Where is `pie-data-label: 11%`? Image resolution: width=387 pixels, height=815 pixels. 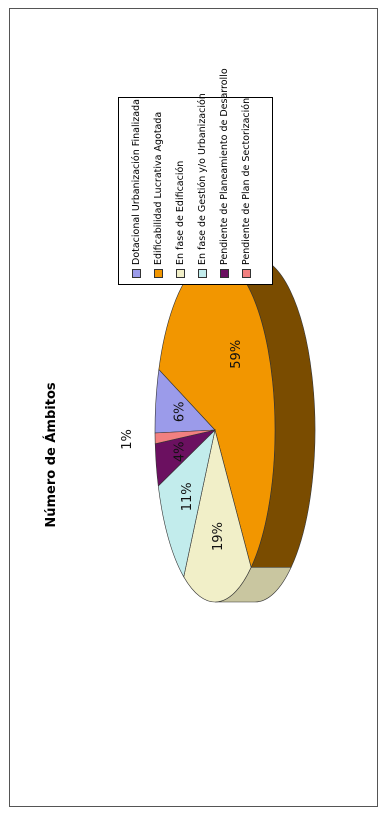
pie-data-label: 11% is located at coordinates (187, 496).